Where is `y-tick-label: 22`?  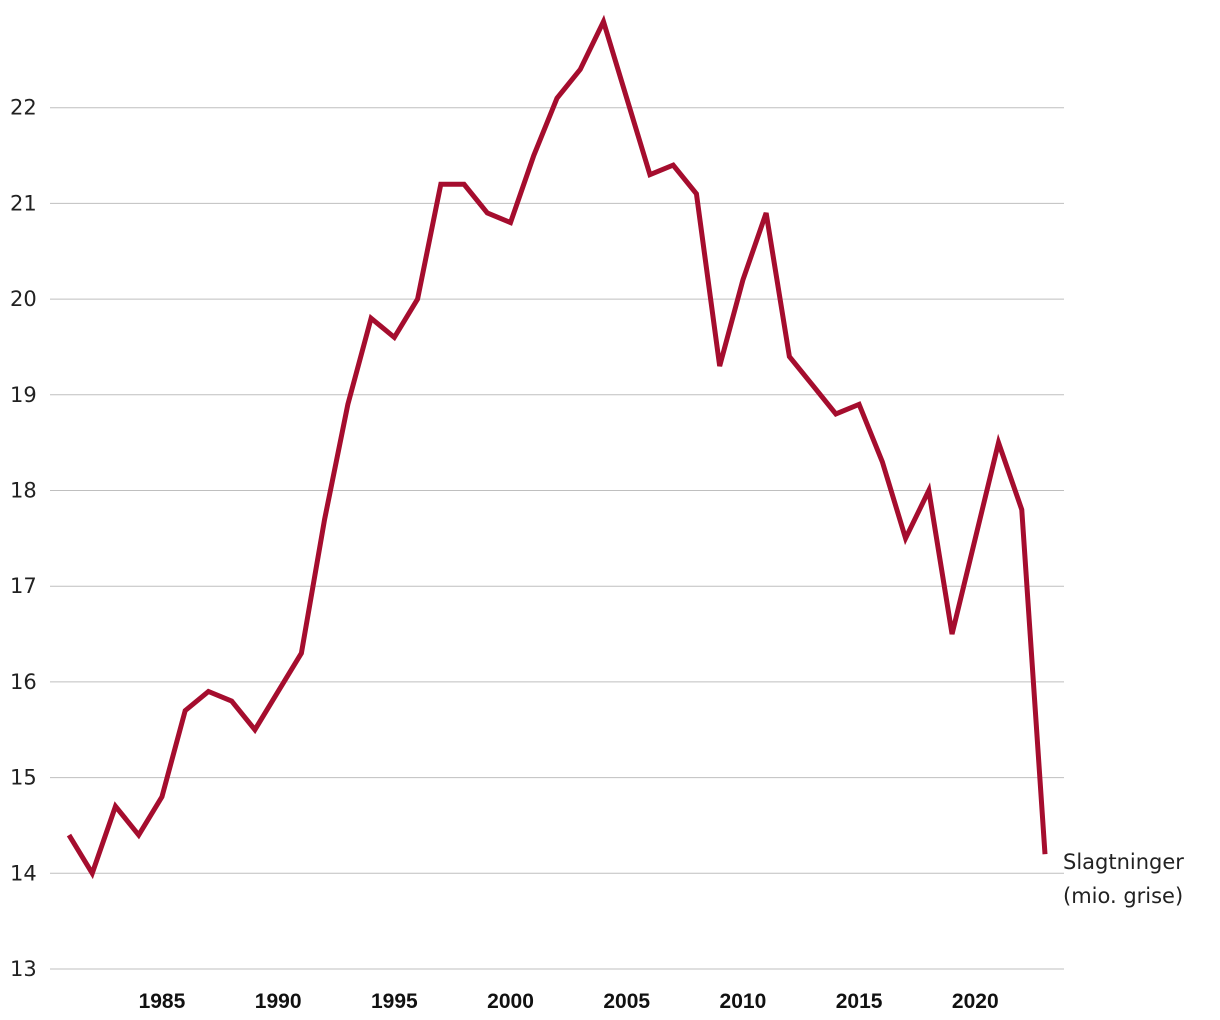 y-tick-label: 22 is located at coordinates (23, 108).